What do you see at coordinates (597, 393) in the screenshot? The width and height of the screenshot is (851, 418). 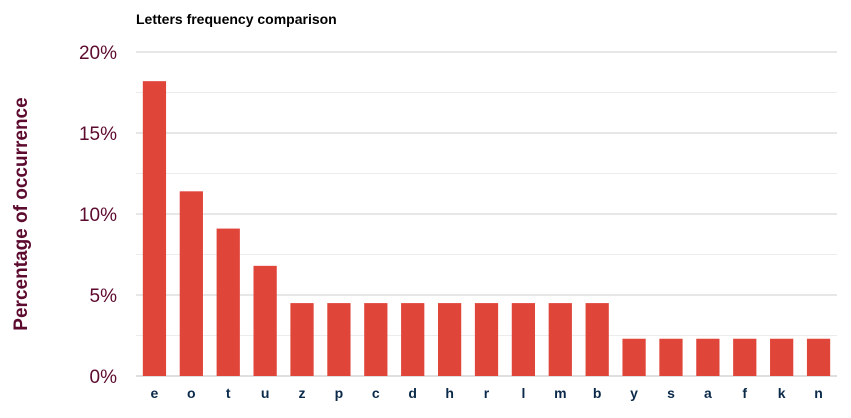 I see `x-tick-label-b: b` at bounding box center [597, 393].